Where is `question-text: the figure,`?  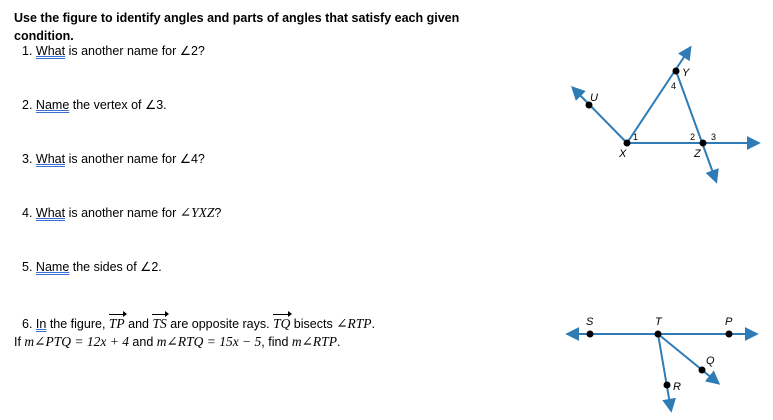
question-text: the figure, is located at coordinates (77, 324).